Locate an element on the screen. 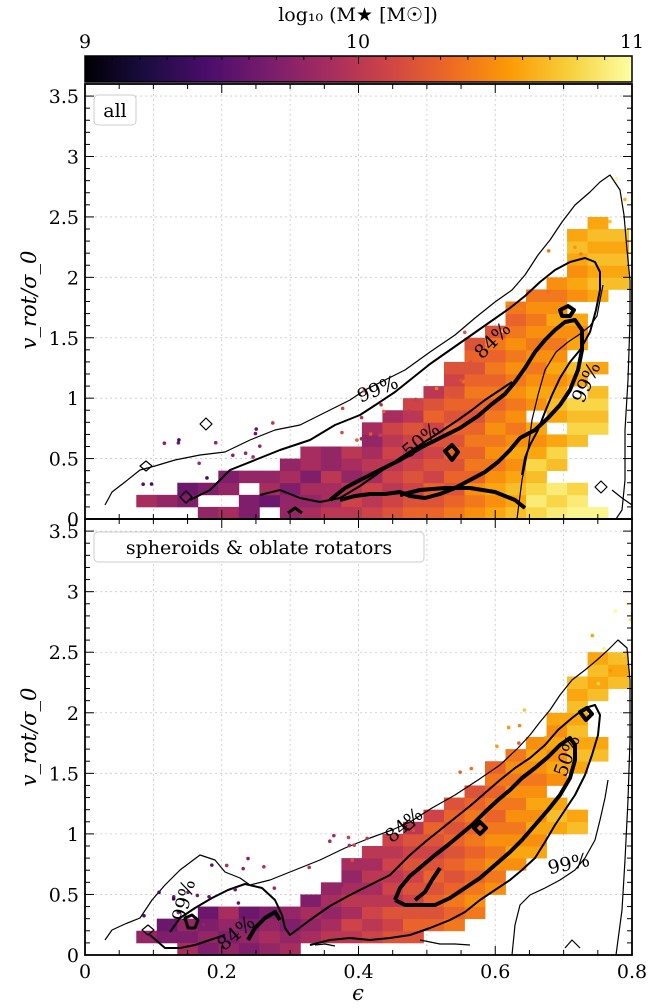 The width and height of the screenshot is (670, 1008). y-tick-label: 2.5 is located at coordinates (64, 218).